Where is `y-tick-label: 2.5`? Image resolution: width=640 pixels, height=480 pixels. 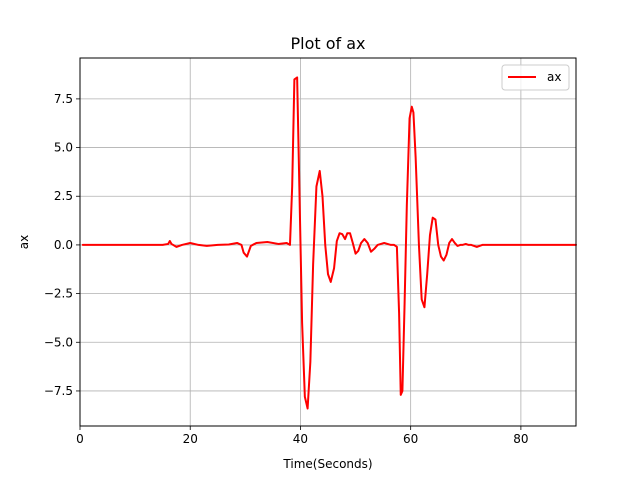
y-tick-label: 2.5 is located at coordinates (63, 196).